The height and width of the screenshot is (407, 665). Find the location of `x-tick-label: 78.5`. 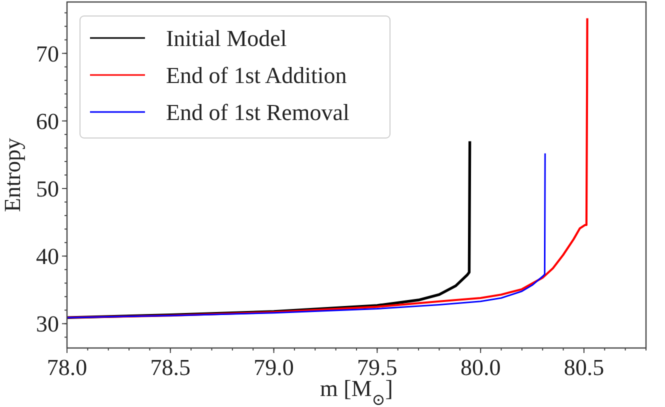

x-tick-label: 78.5 is located at coordinates (170, 367).